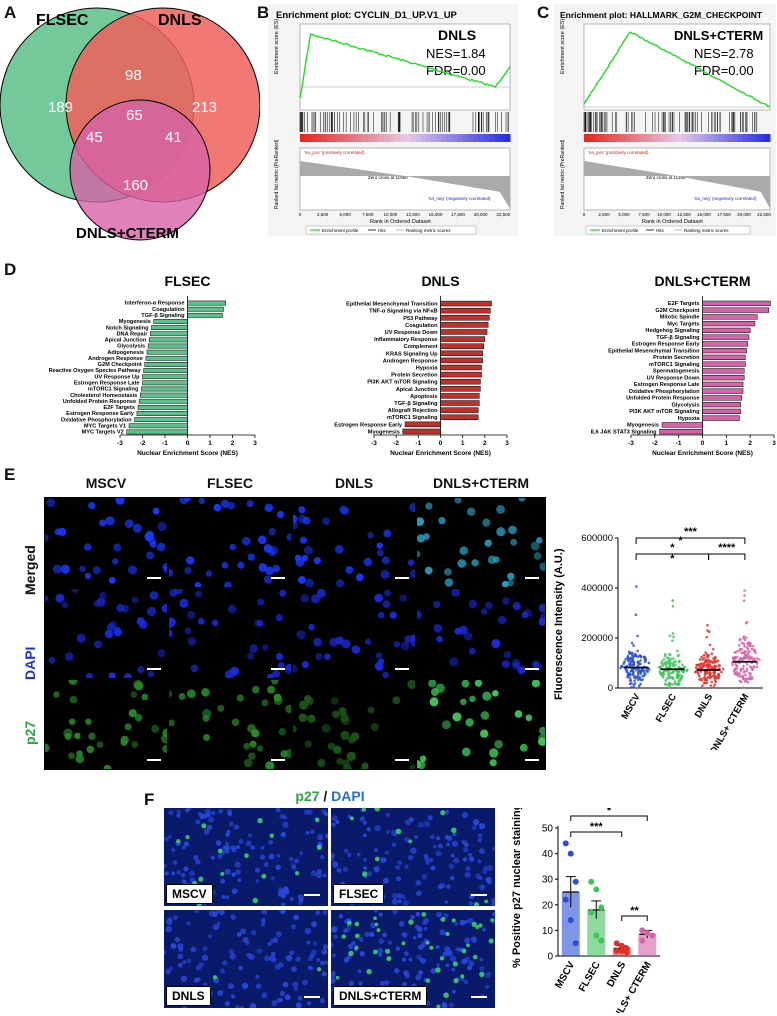 The image size is (777, 1016). I want to click on f-significance-bracket, so click(634, 918).